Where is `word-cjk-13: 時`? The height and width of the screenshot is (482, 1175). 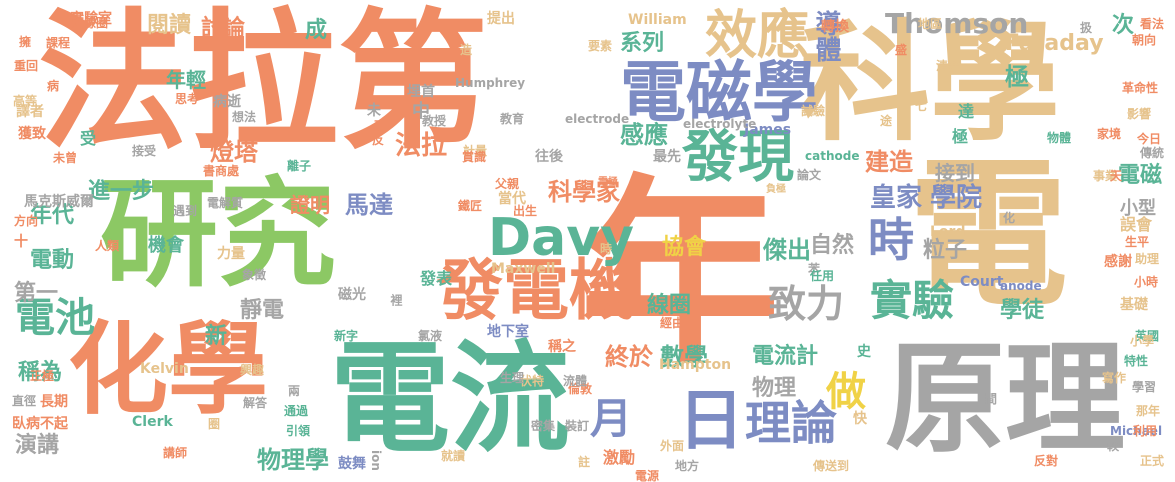 word-cjk-13: 時 is located at coordinates (891, 240).